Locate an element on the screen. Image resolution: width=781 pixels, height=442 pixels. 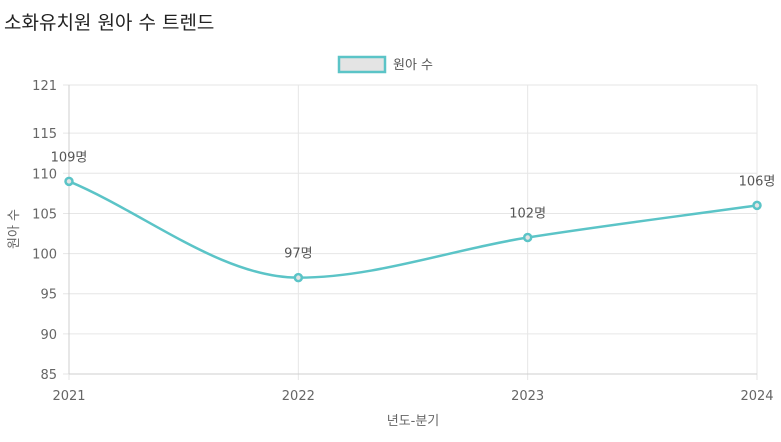
chart-title: 소화유치원 원아 수 트렌드 is located at coordinates (109, 23).